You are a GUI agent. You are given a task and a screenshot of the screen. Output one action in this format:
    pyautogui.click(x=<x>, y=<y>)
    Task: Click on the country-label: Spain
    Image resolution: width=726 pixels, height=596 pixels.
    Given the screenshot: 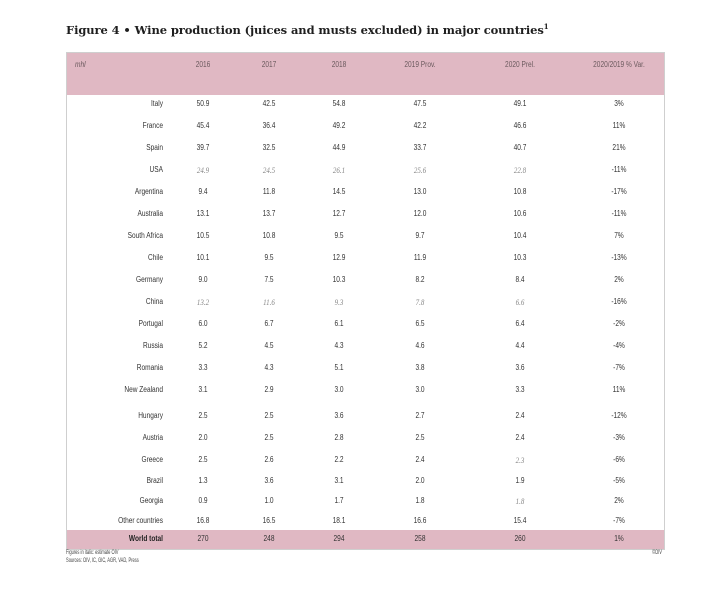 What is the action you would take?
    pyautogui.click(x=154, y=147)
    